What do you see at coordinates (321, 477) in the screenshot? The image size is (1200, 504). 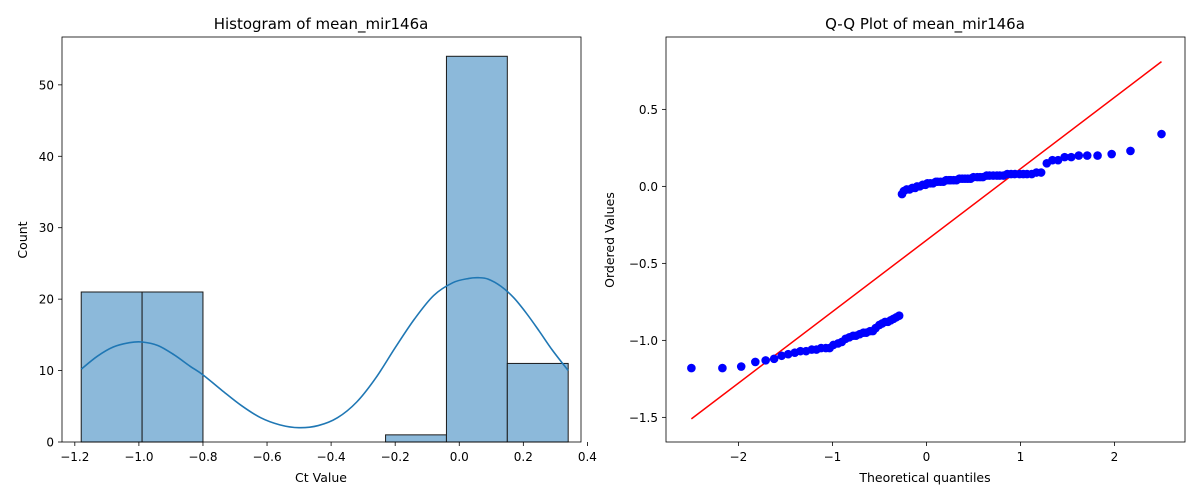 I see `histogram-x-axis-label: Ct Value` at bounding box center [321, 477].